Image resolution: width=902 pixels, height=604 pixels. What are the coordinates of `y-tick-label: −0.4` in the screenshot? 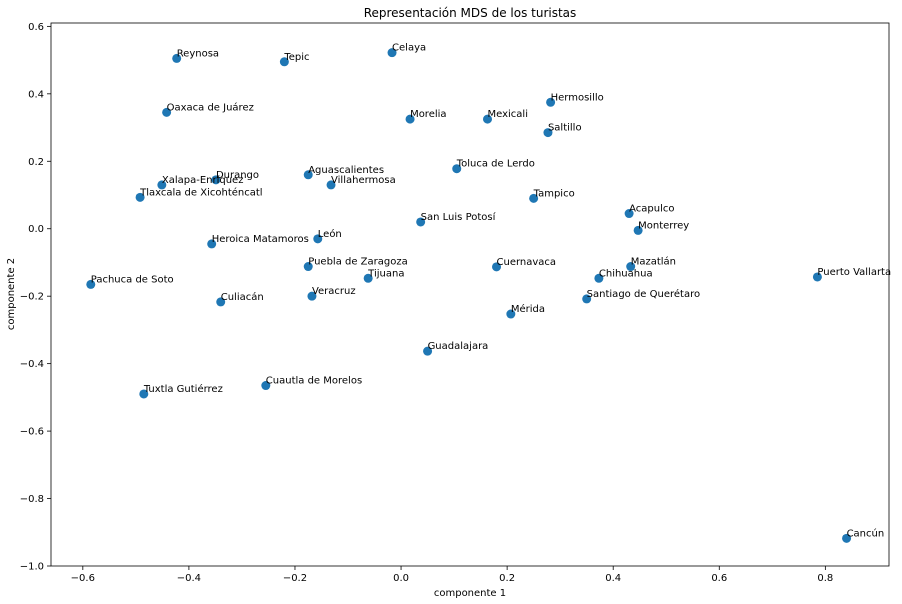 It's located at (32, 364).